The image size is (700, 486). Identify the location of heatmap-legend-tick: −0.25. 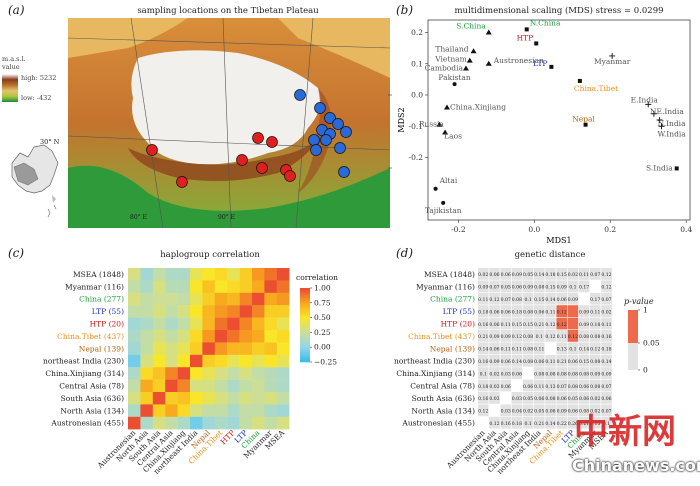
(325, 362).